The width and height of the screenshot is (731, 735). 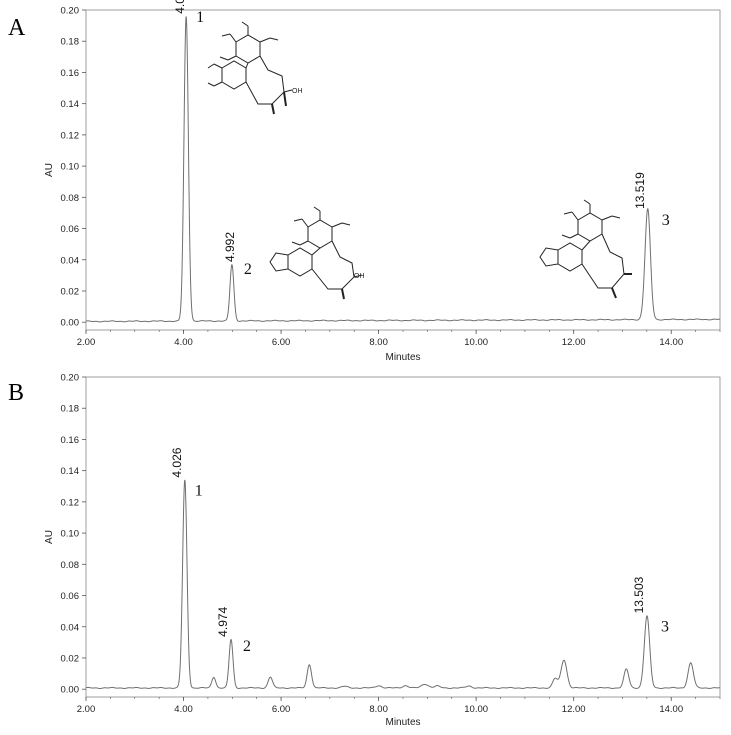 I want to click on molecule-2-hydroxyl-label: OH, so click(x=359, y=276).